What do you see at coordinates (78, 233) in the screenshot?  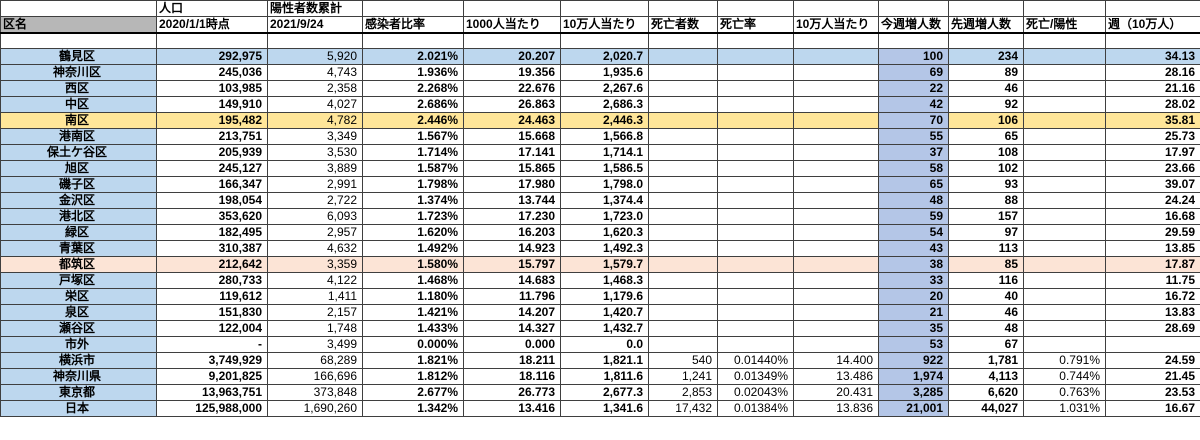 I see `ward-name-cell: 緑区` at bounding box center [78, 233].